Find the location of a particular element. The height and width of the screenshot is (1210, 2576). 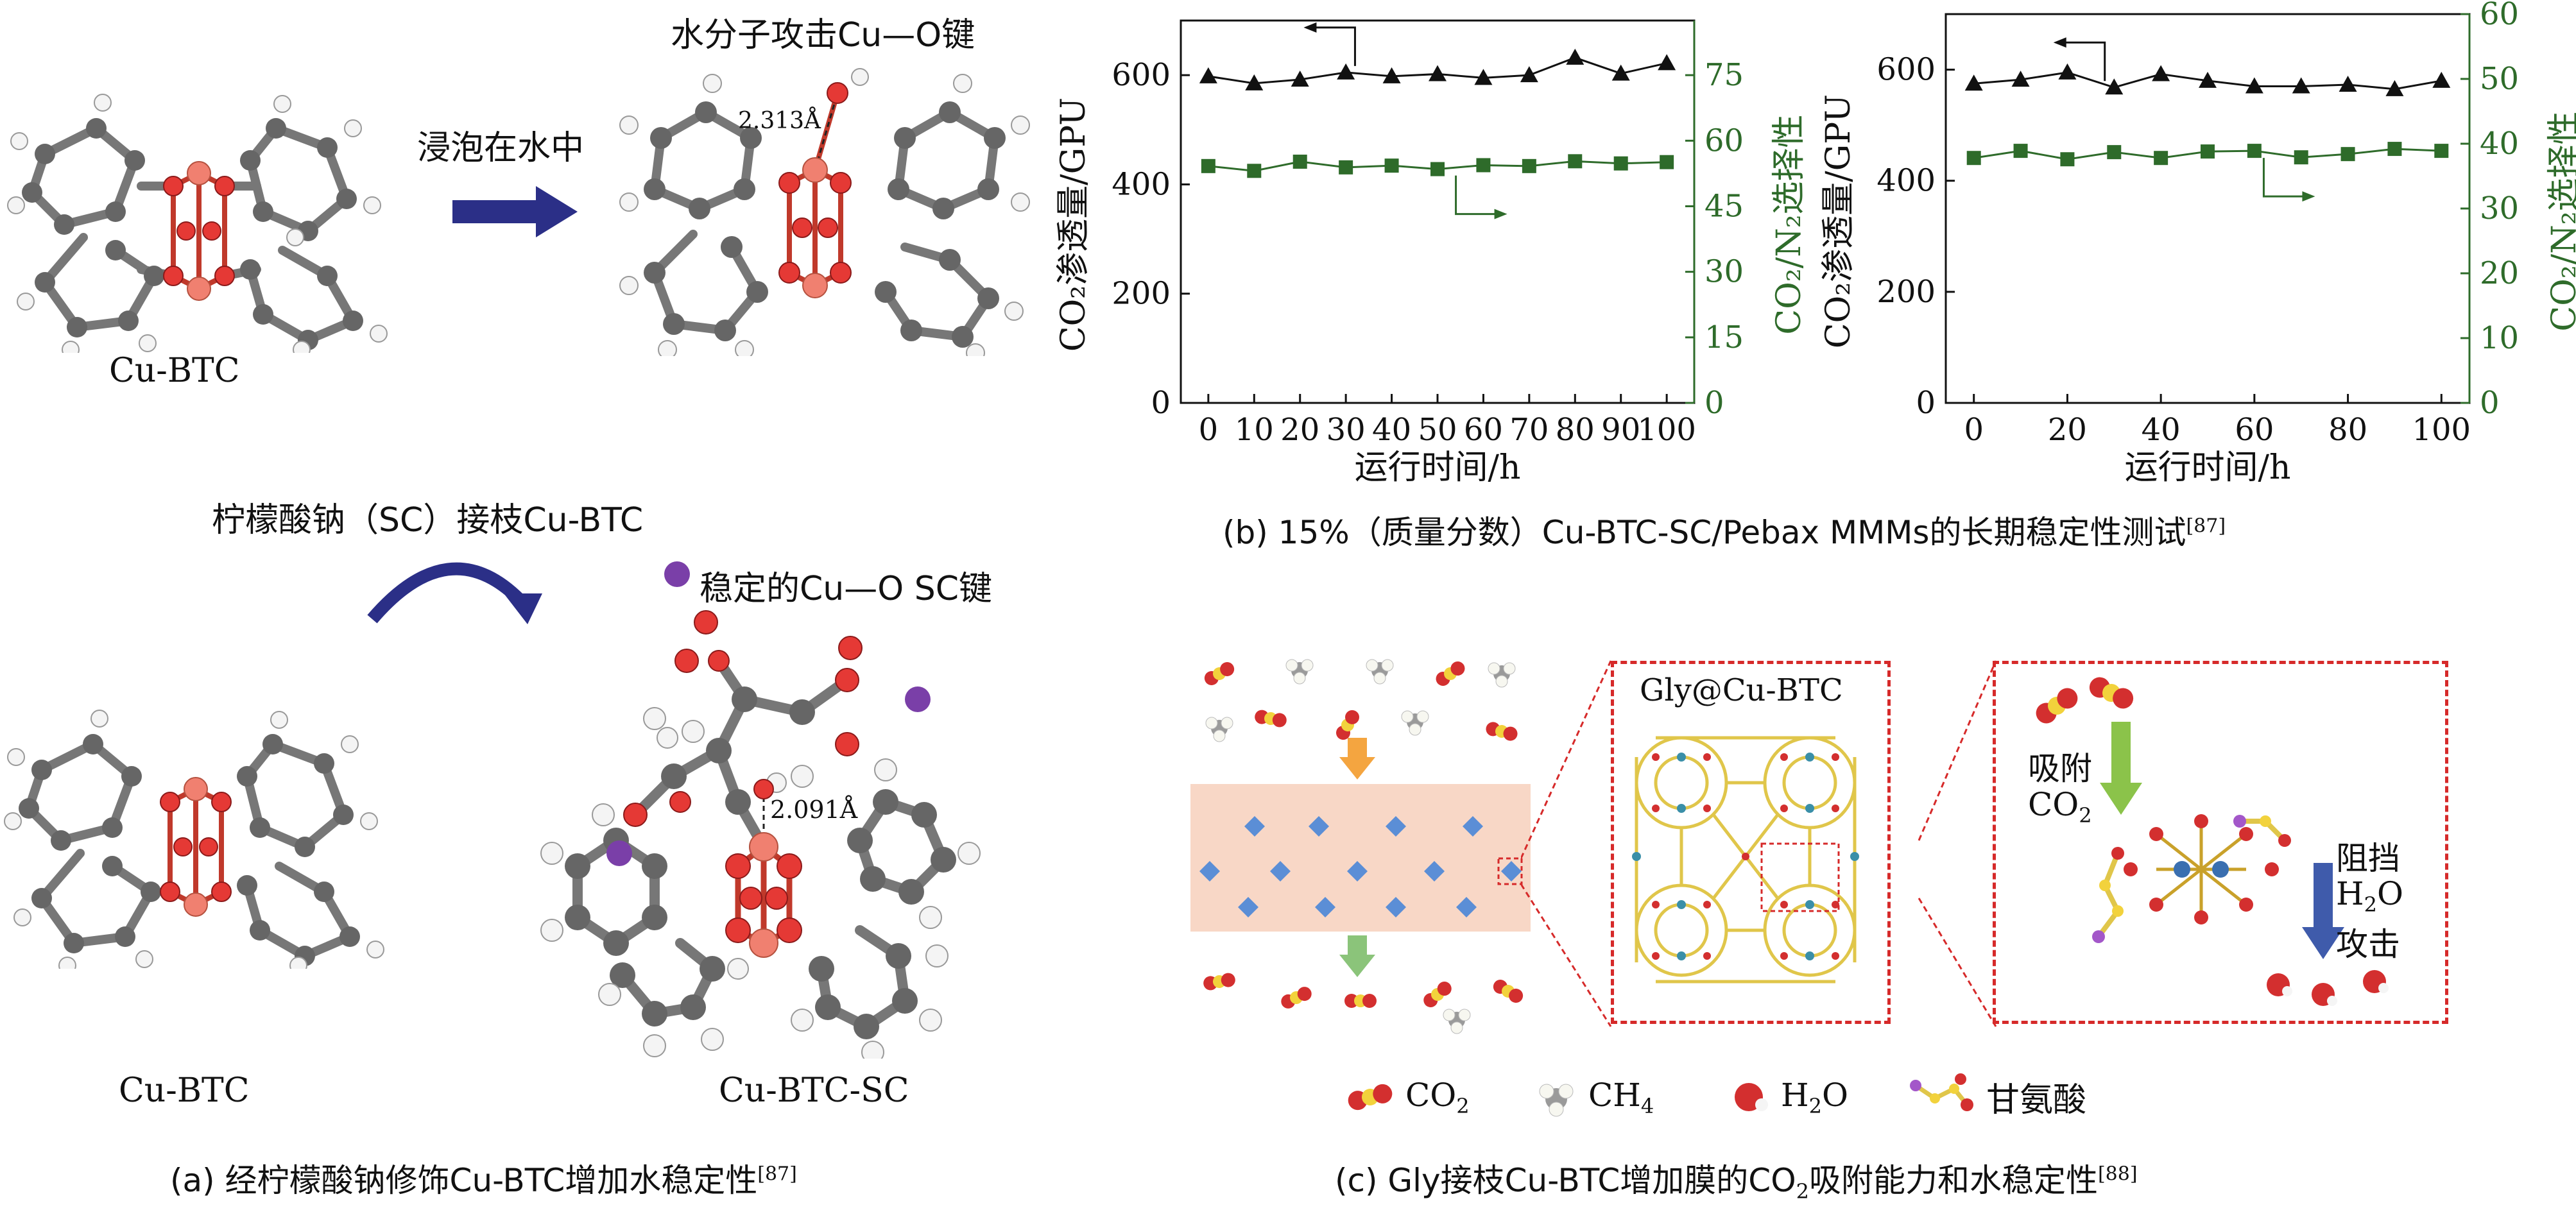

block-arrow-icon is located at coordinates (2323, 911).